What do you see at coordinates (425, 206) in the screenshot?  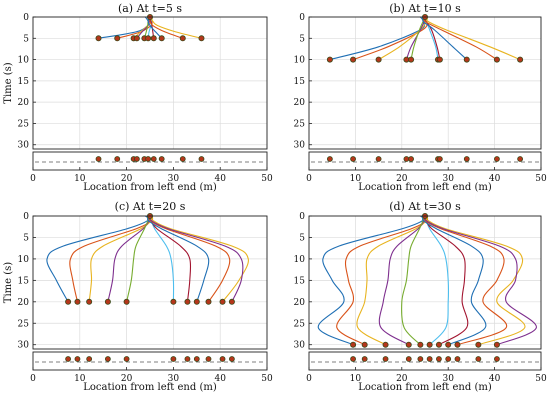 I see `panel-title: (d) At t=30 s` at bounding box center [425, 206].